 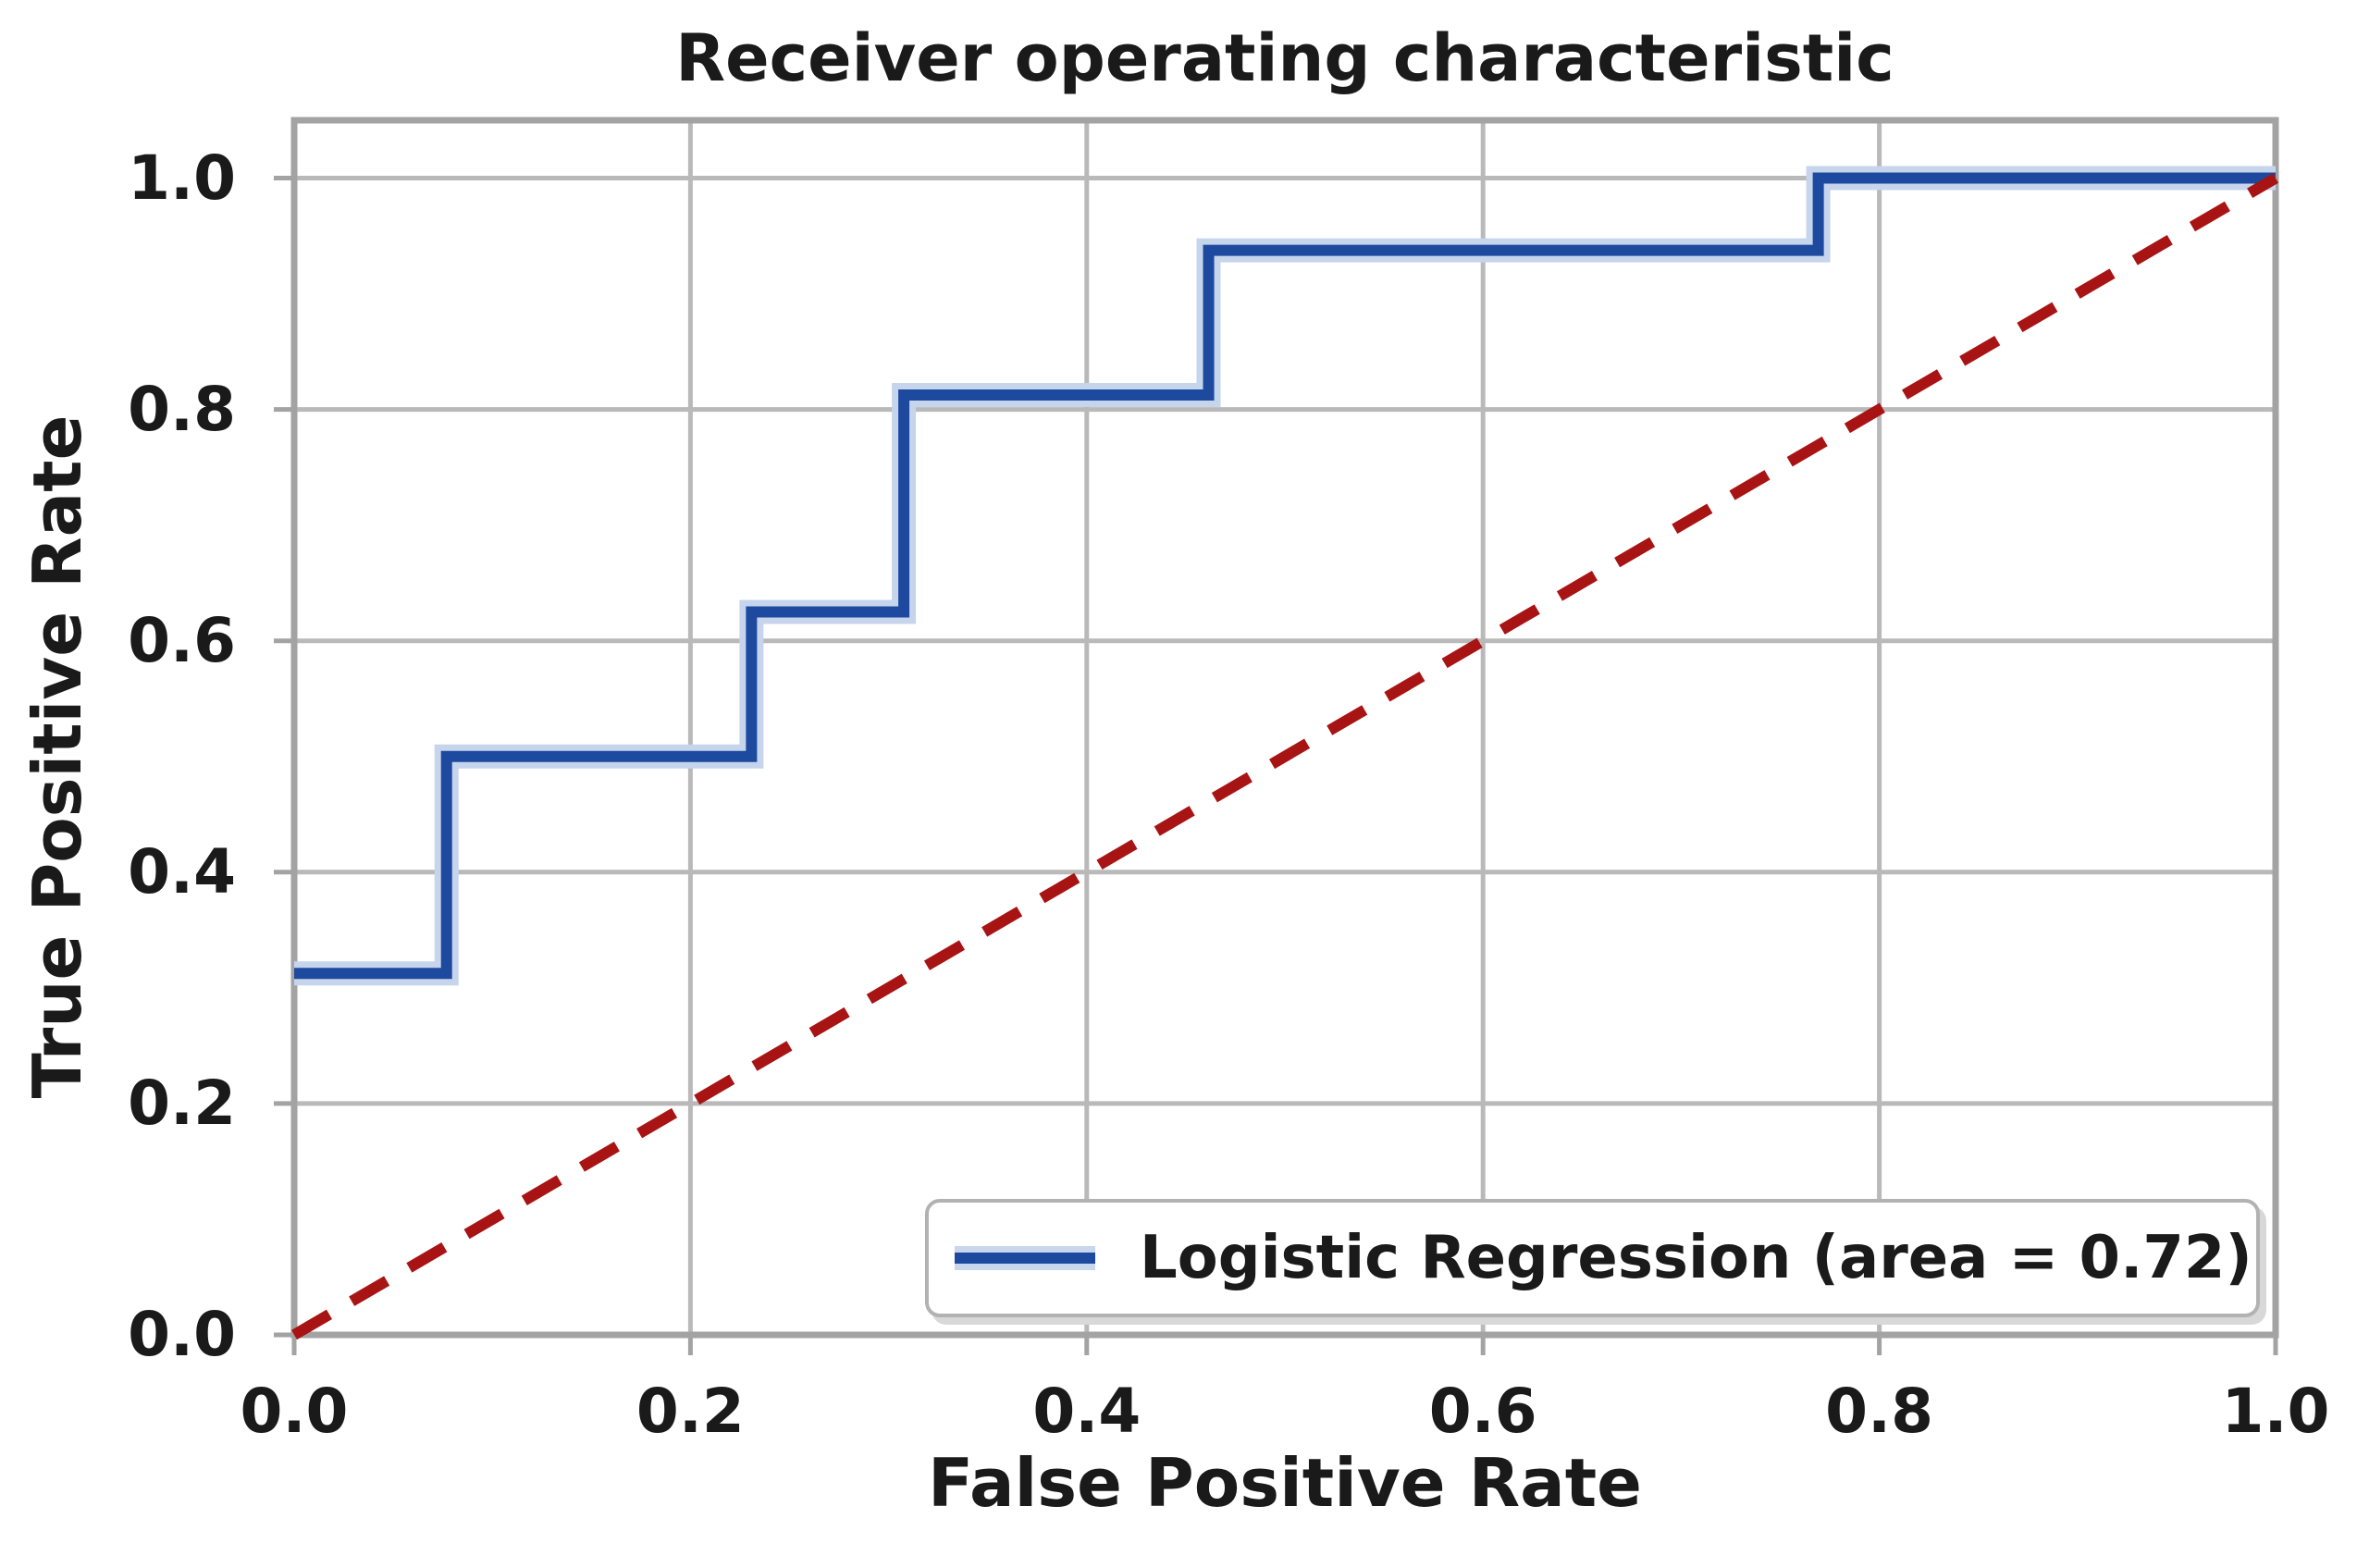 I want to click on y-tick-label: 0.4, so click(x=182, y=871).